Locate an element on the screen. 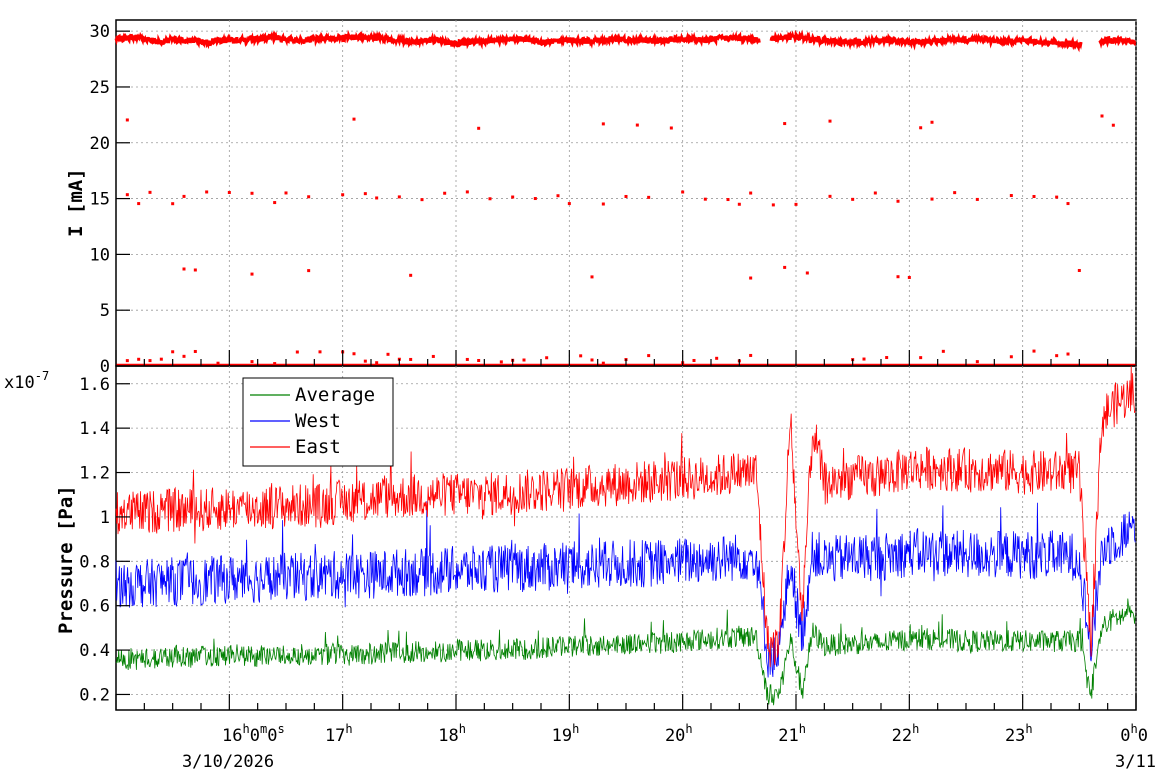 The height and width of the screenshot is (782, 1158). current-y-tick-label: 5 is located at coordinates (105, 311).